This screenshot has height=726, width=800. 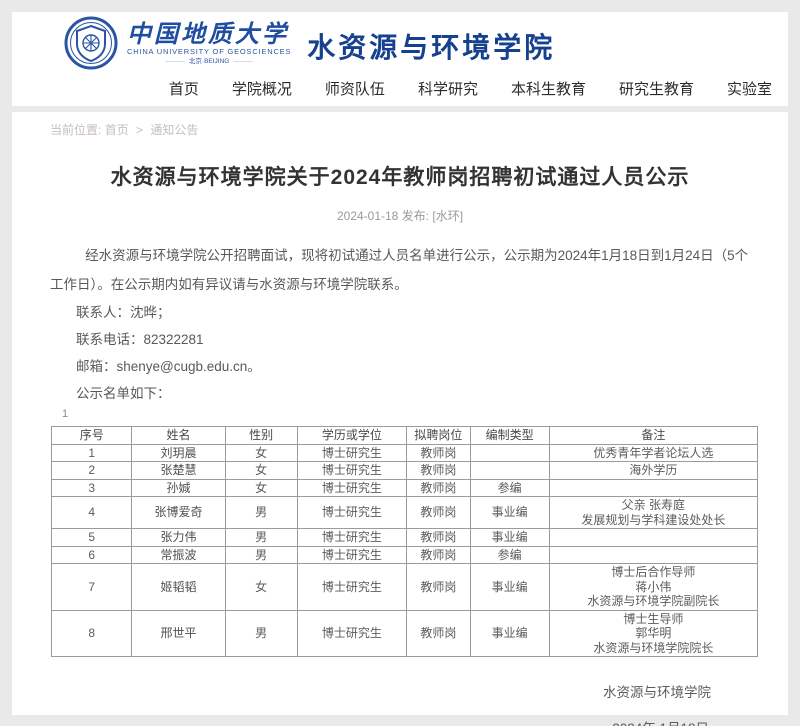 I want to click on cell-no: 2, so click(x=91, y=470).